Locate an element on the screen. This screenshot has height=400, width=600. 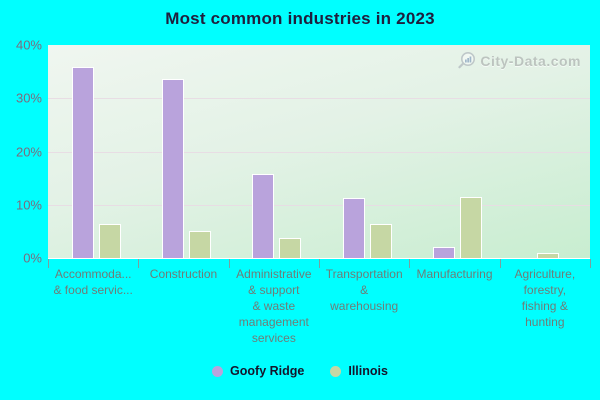
legend-label: Goofy Ridge is located at coordinates (267, 371).